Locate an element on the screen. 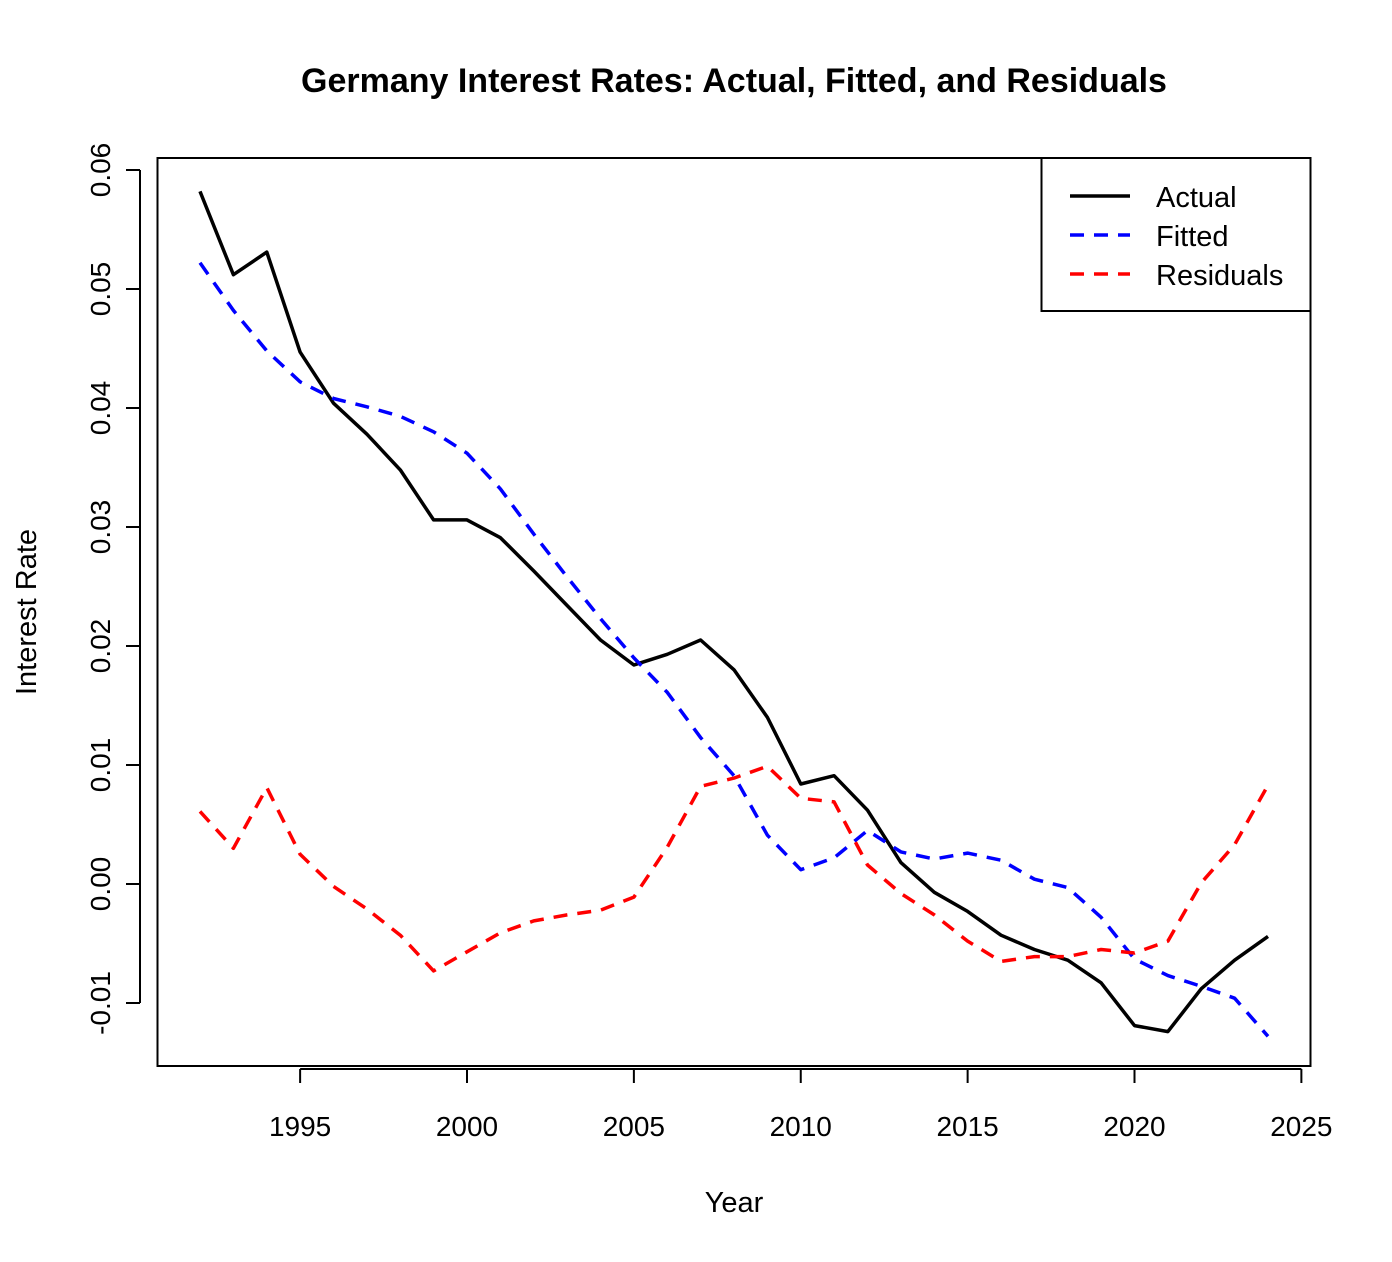 Image resolution: width=1392 pixels, height=1262 pixels. x-tick-label: 2000 is located at coordinates (467, 1126).